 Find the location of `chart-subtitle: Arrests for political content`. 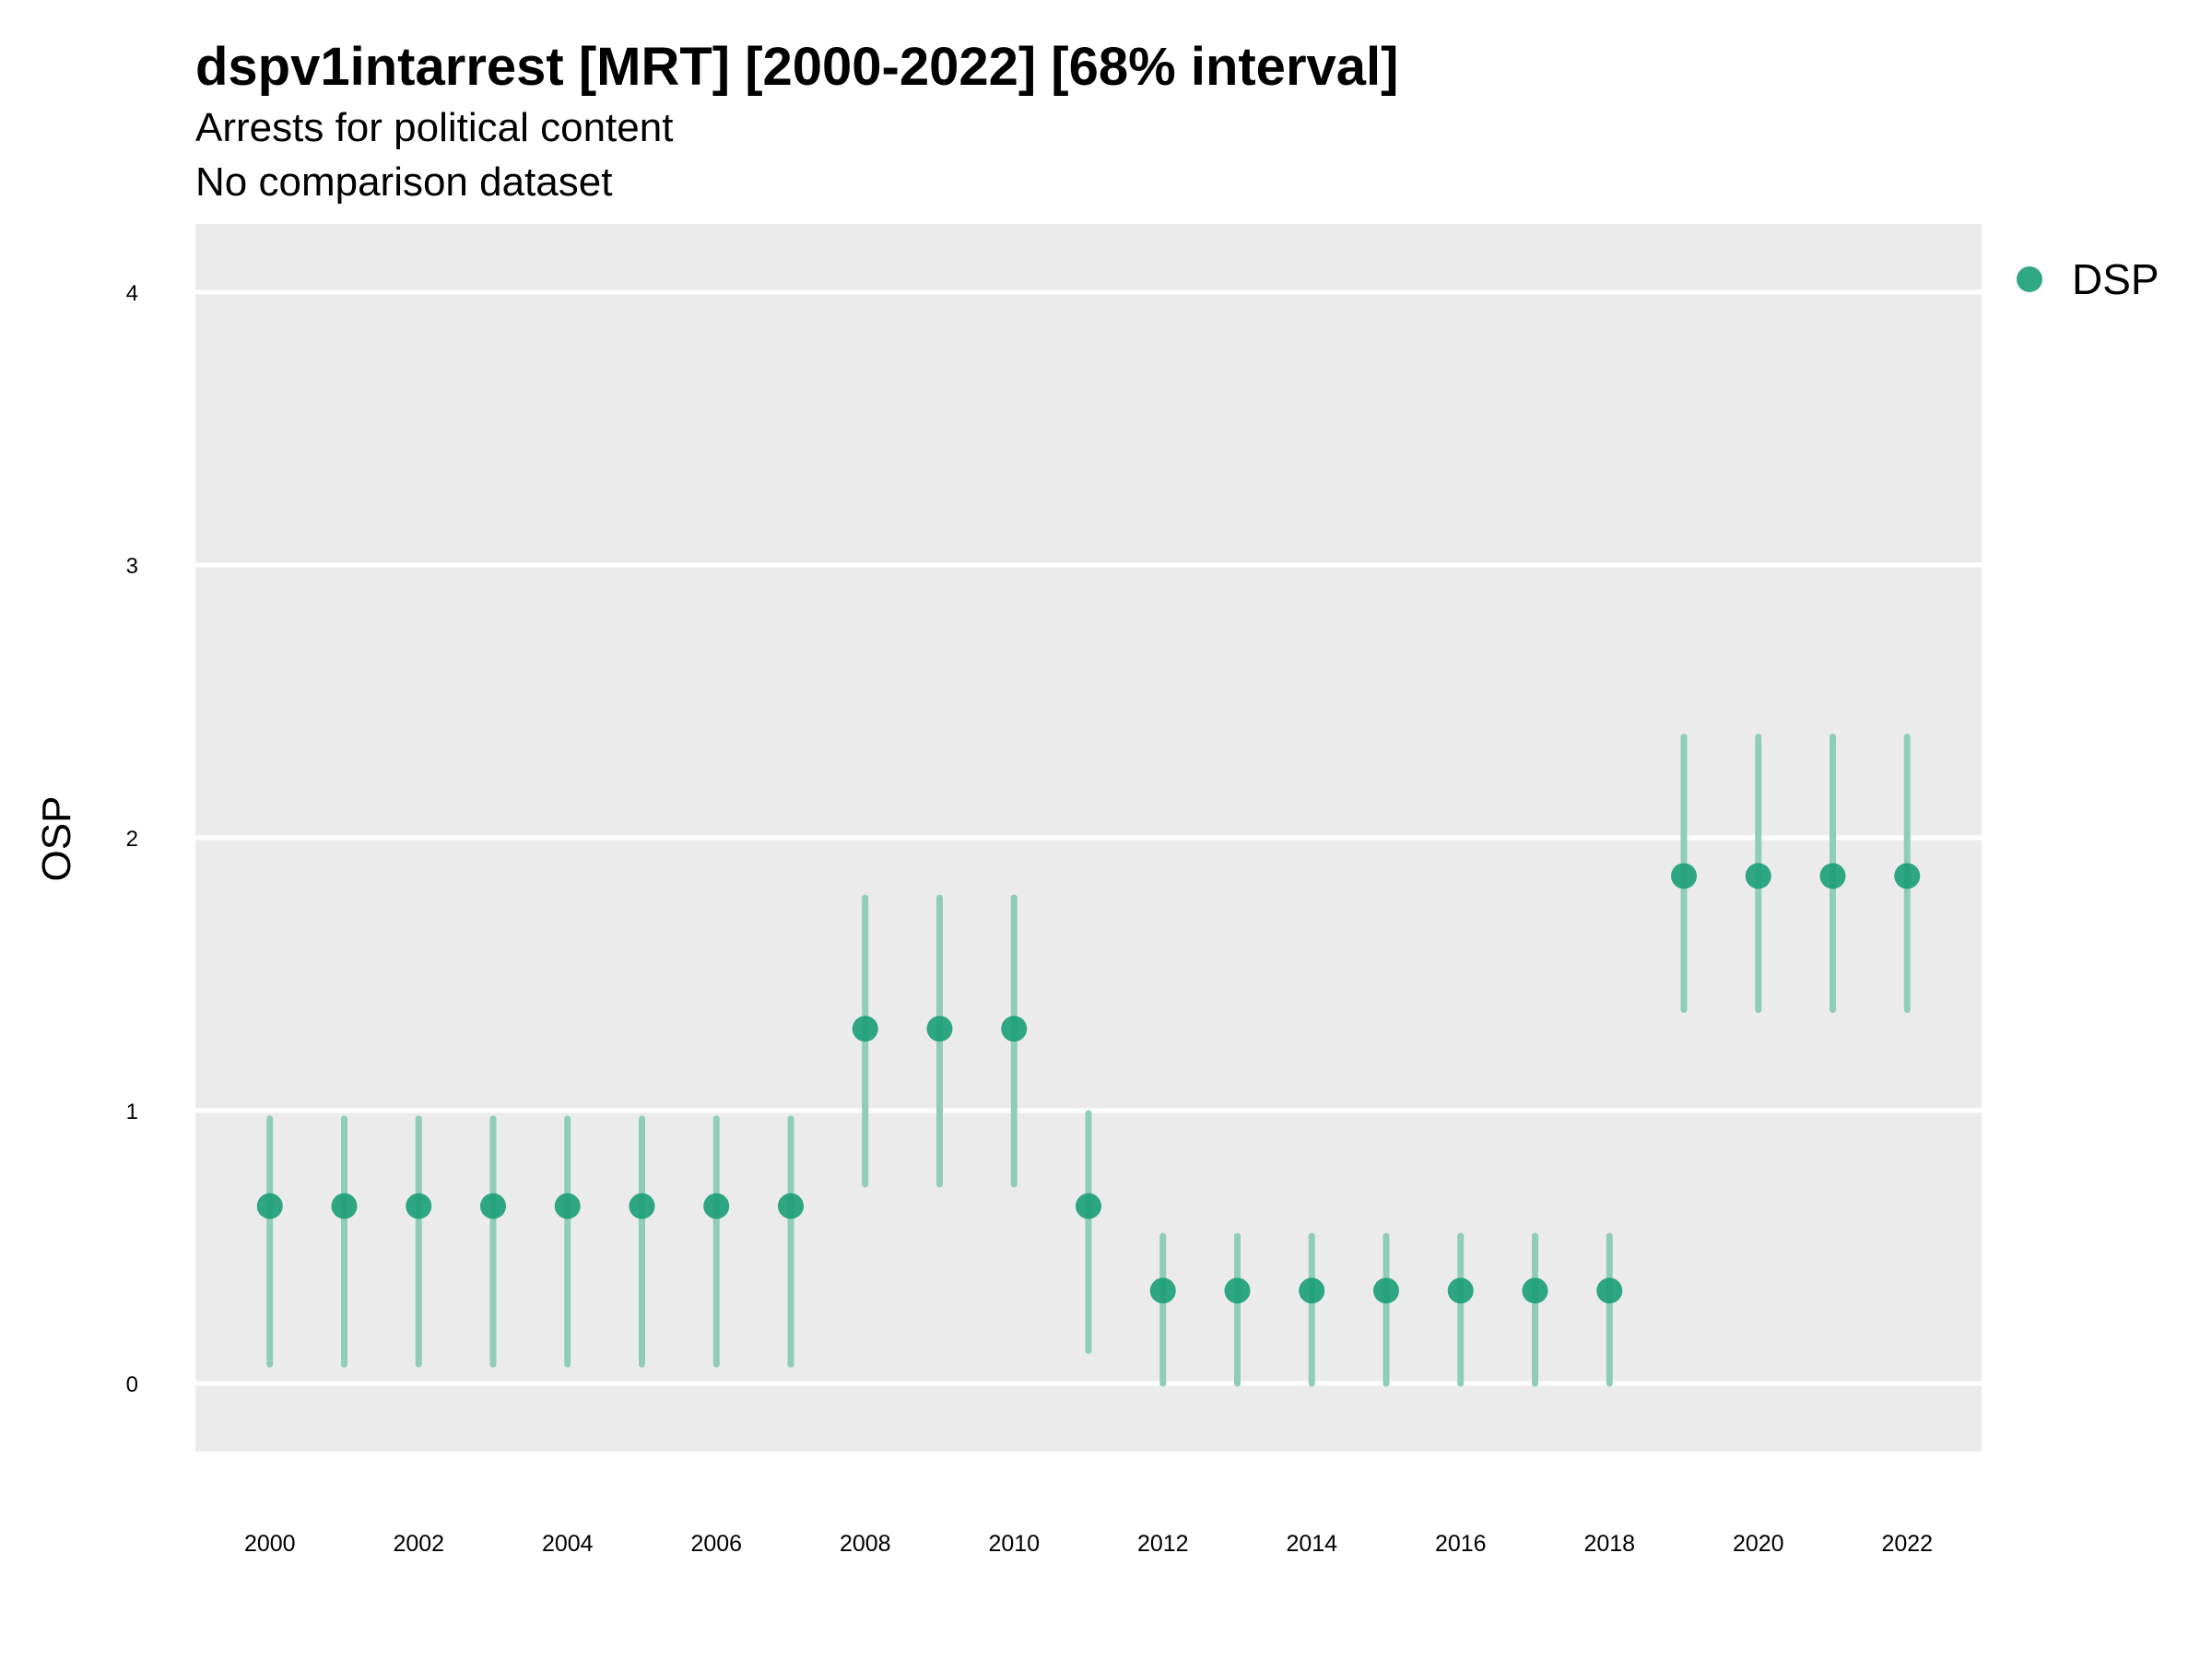

chart-subtitle: Arrests for political content is located at coordinates (434, 127).